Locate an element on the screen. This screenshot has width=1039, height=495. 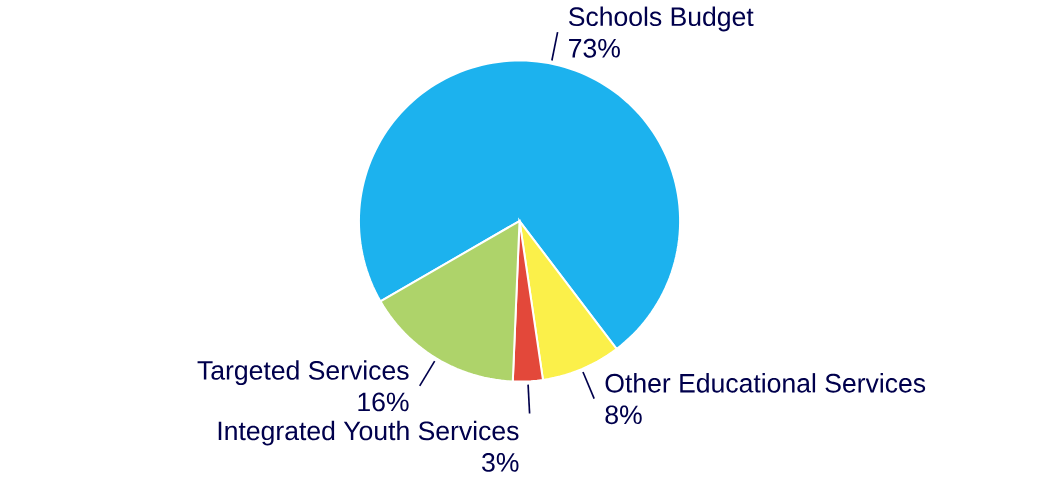
data-label: 8% is located at coordinates (623, 415).